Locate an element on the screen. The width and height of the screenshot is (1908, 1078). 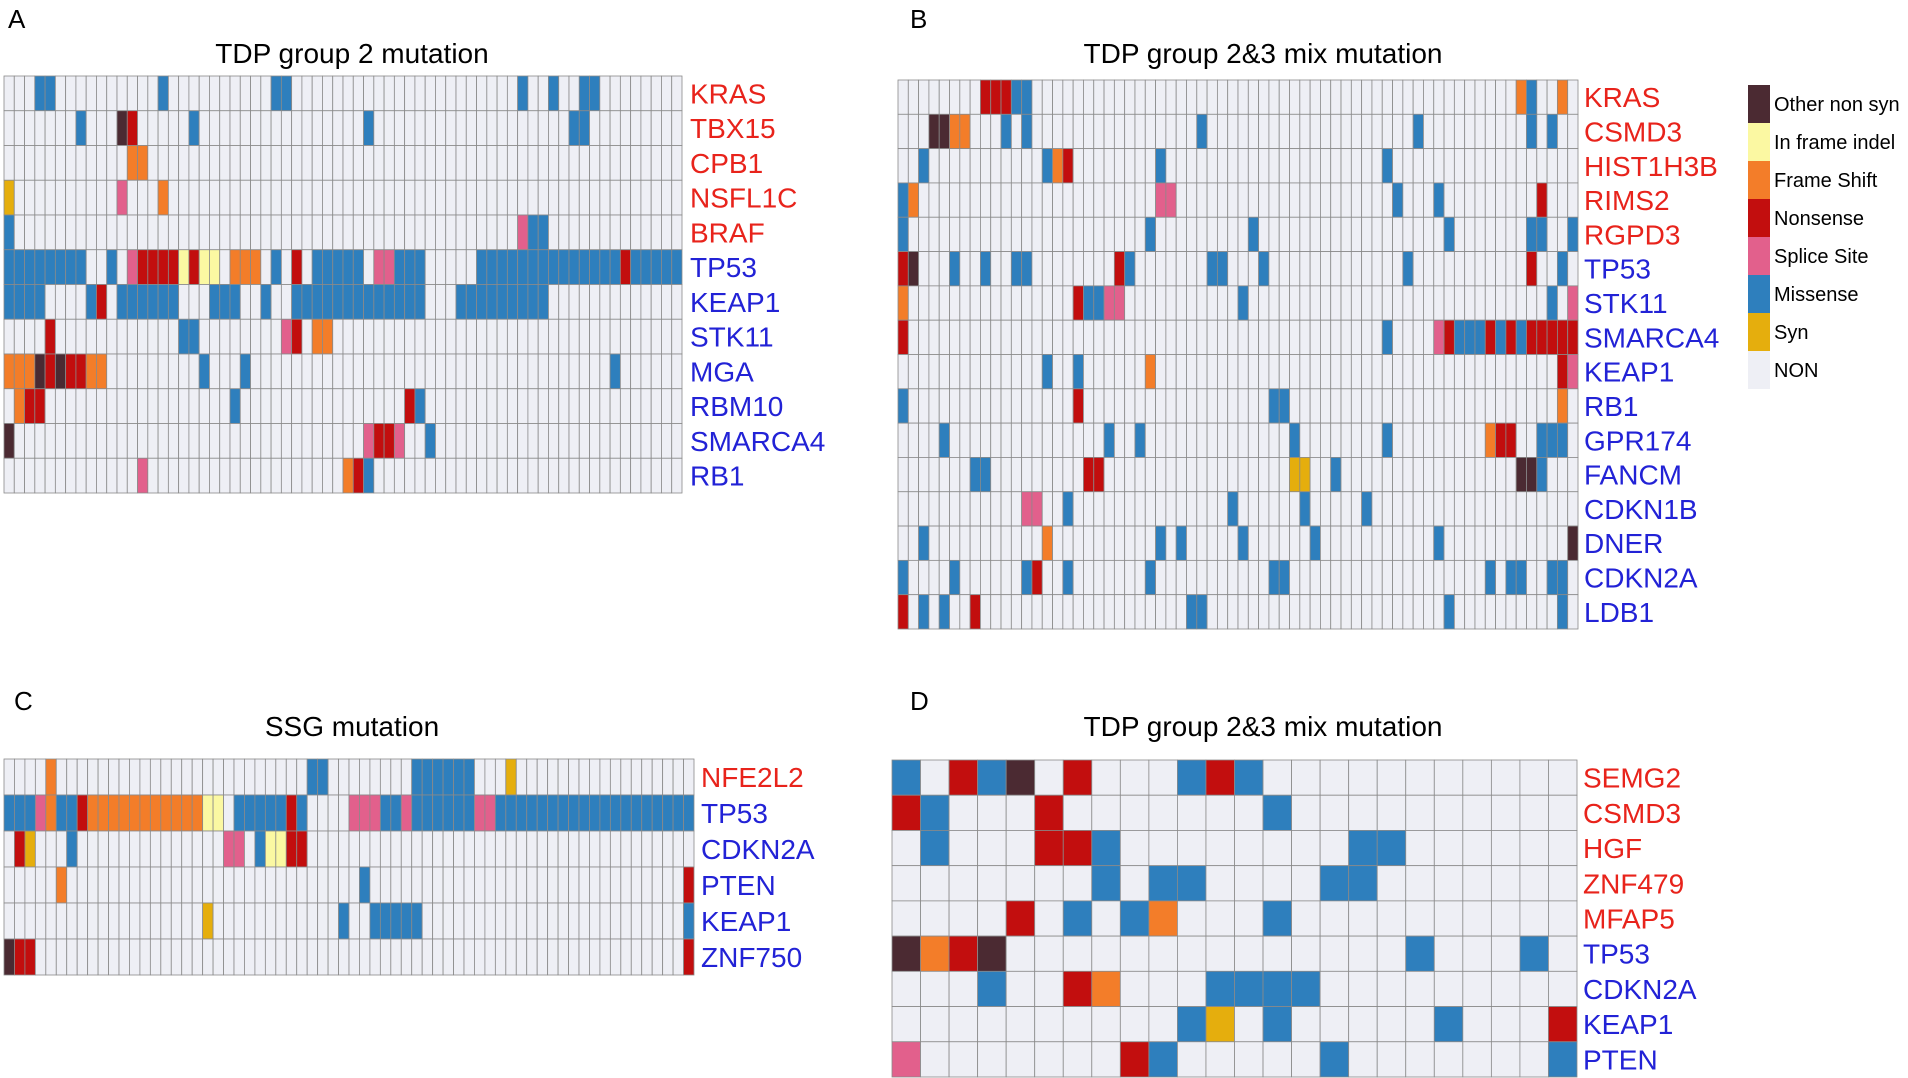
panel-a-title: TDP group 2 mutation is located at coordinates (351, 53).